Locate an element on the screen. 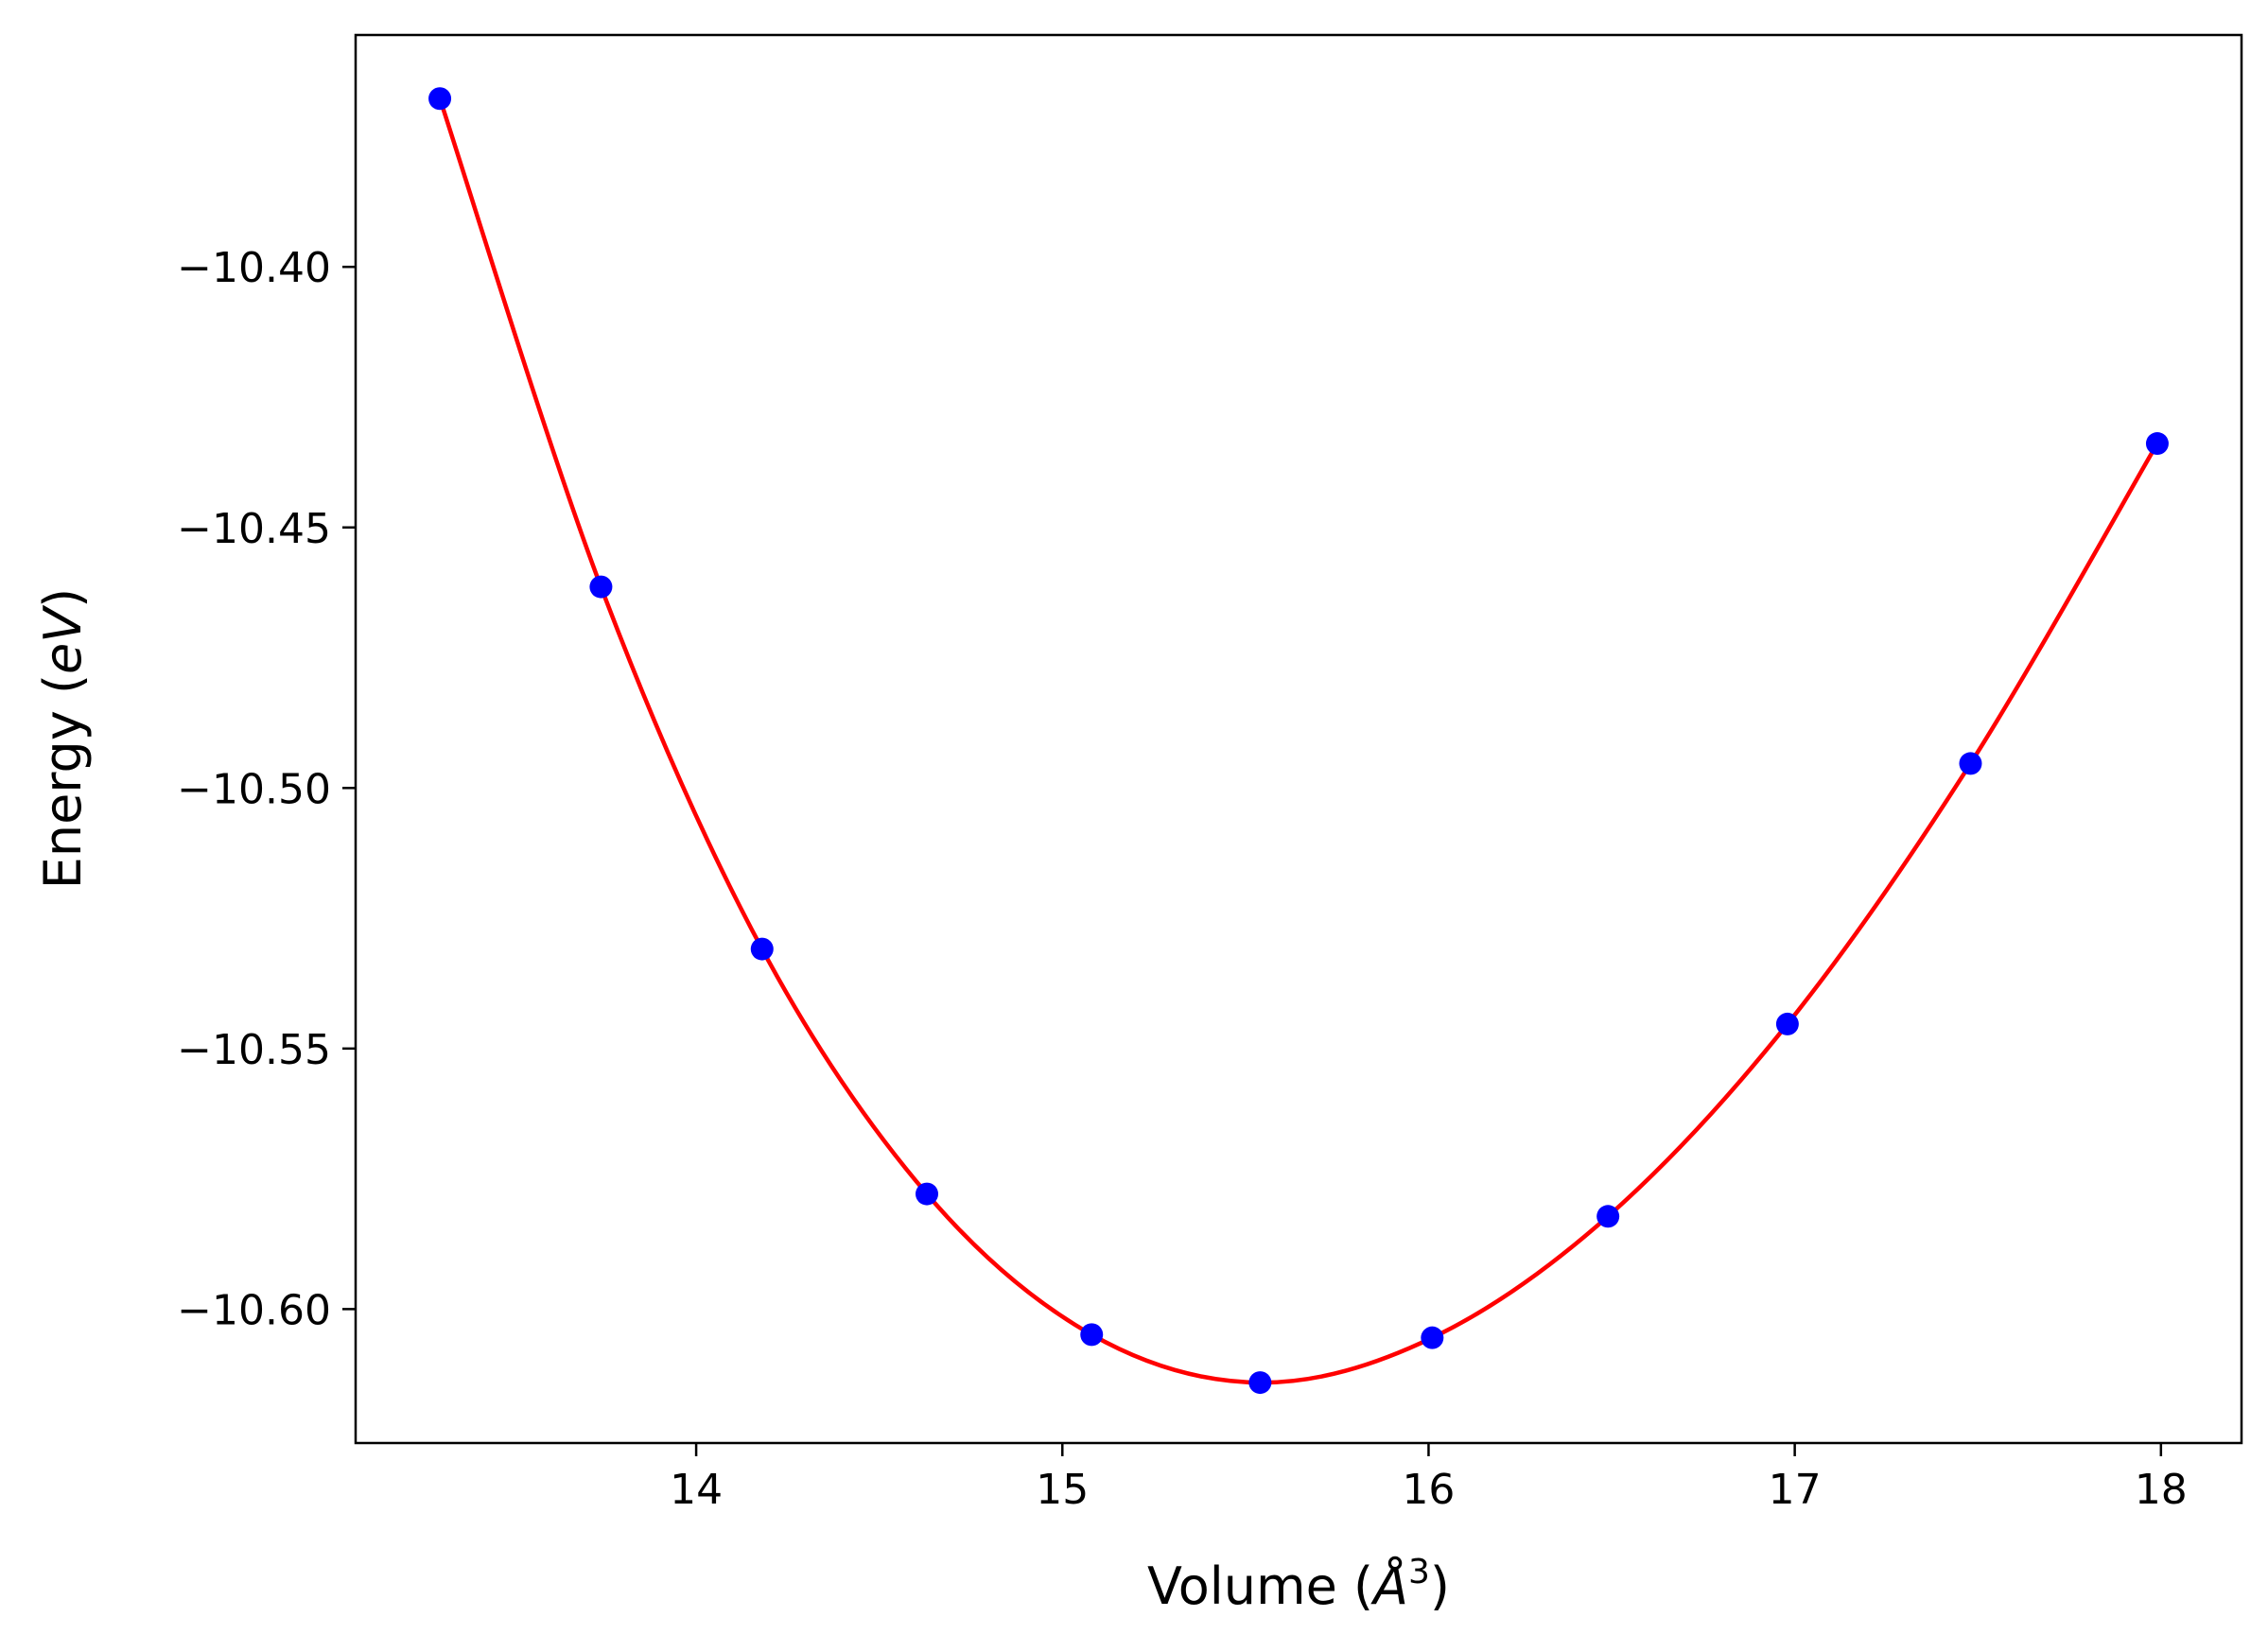 The height and width of the screenshot is (1652, 2268). y-tick-label: −10.50 is located at coordinates (254, 789).